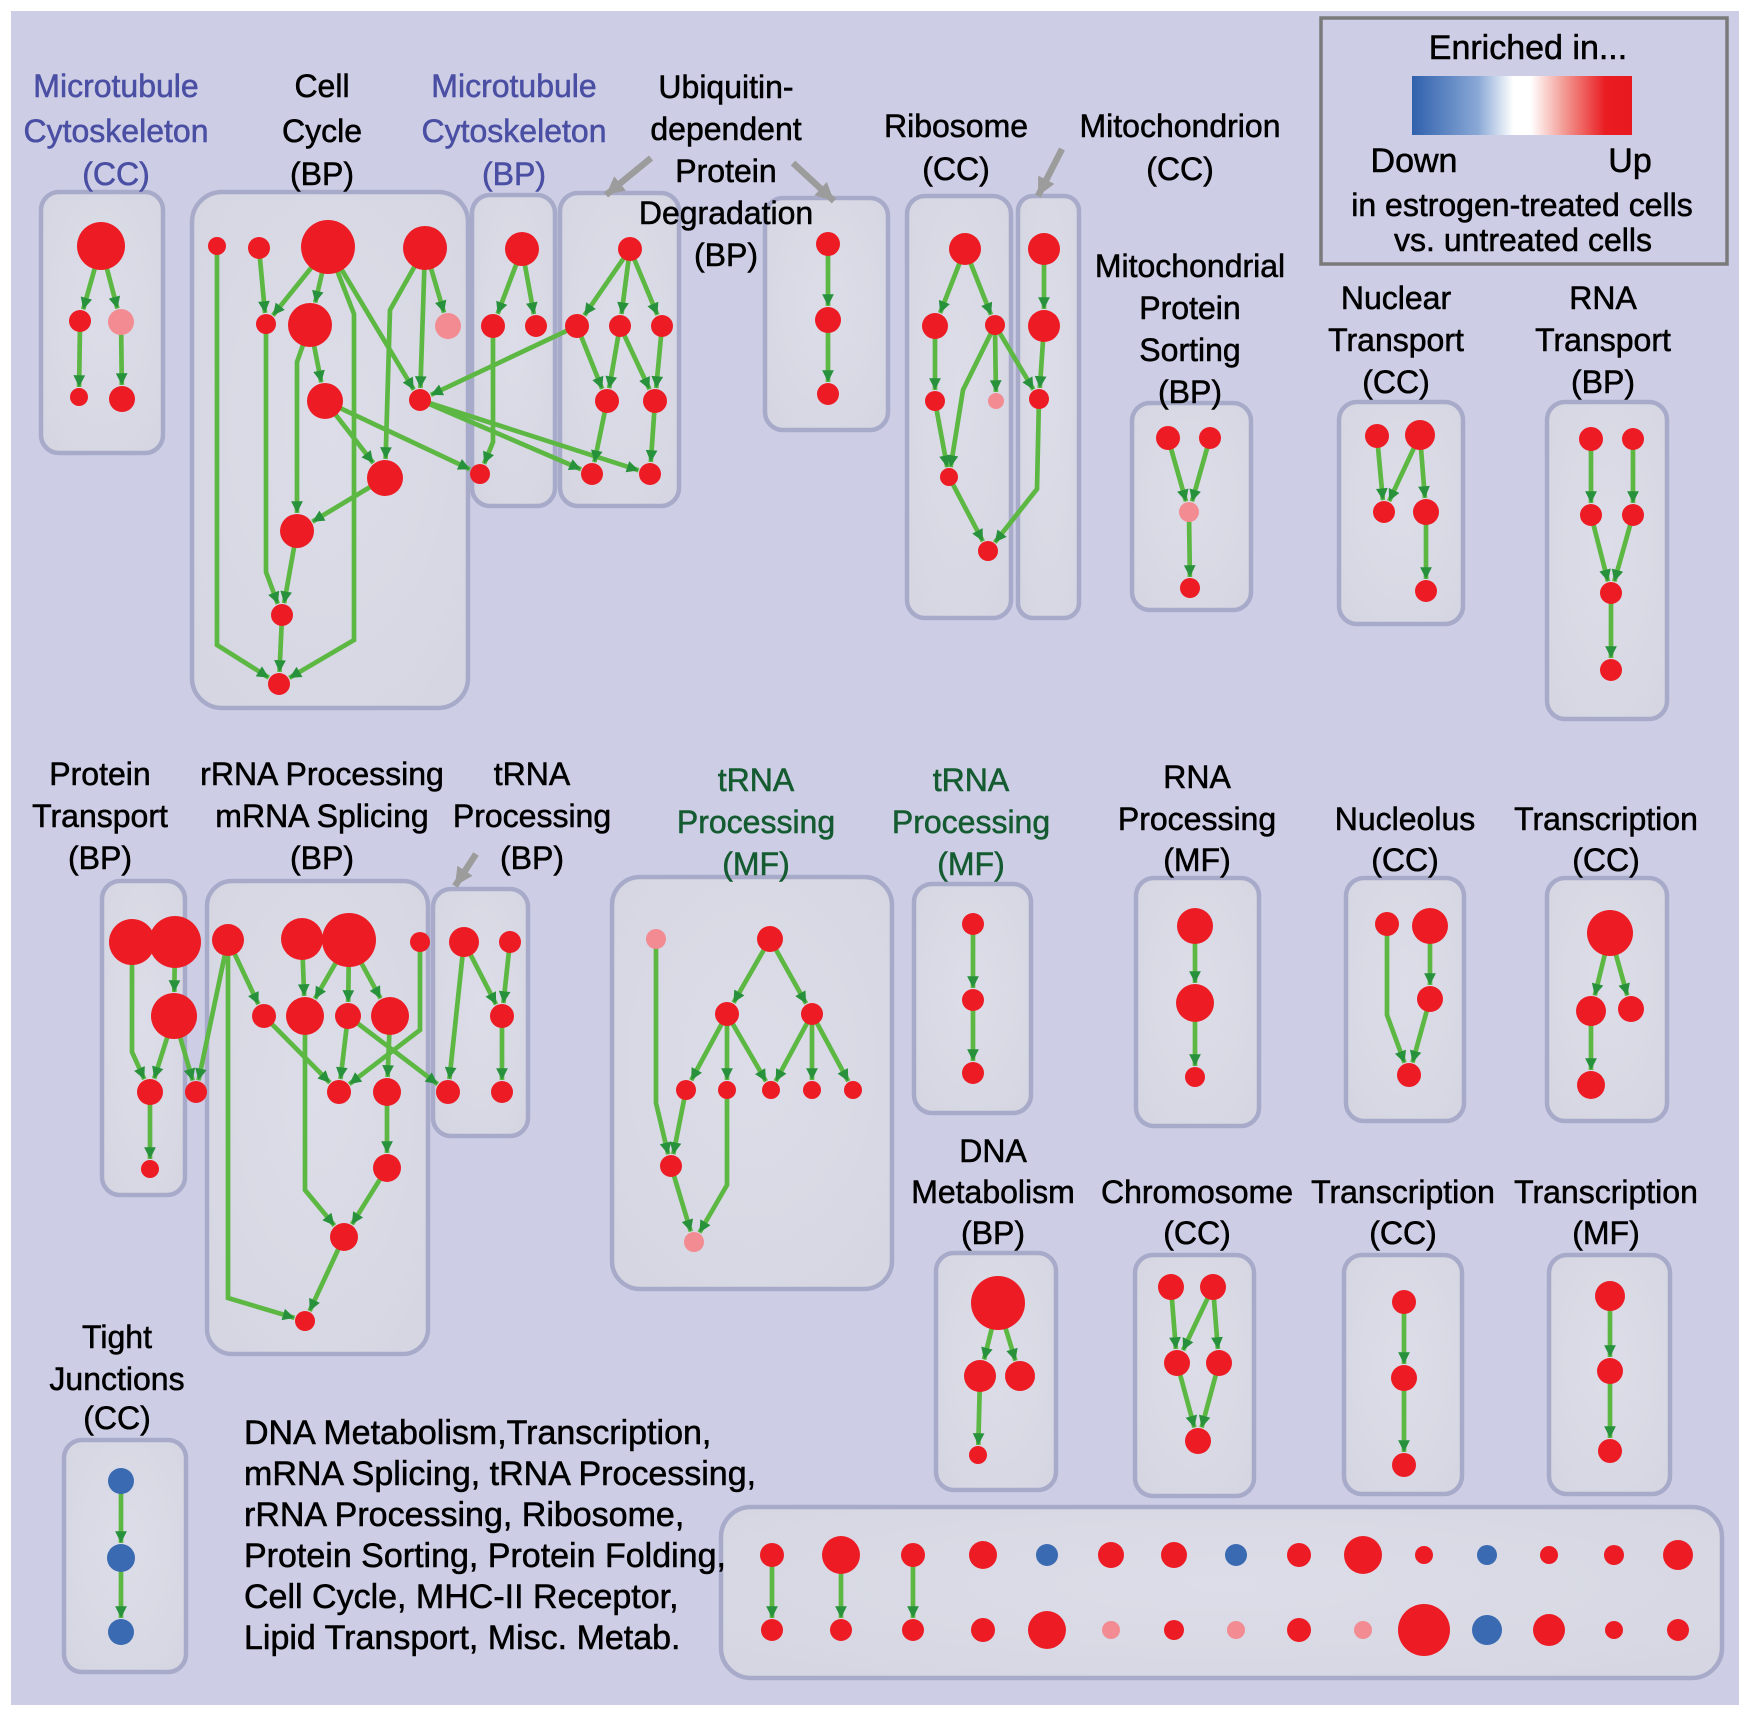 The image size is (1750, 1715). What do you see at coordinates (1190, 266) in the screenshot?
I see `svg-text: Mitochondrial` at bounding box center [1190, 266].